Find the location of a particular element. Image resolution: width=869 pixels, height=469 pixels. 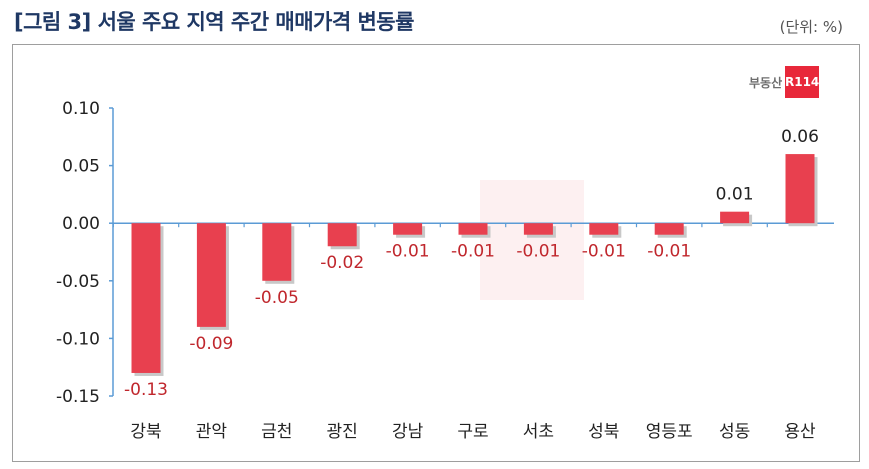

y-tick-label: -0.05 is located at coordinates (78, 282).